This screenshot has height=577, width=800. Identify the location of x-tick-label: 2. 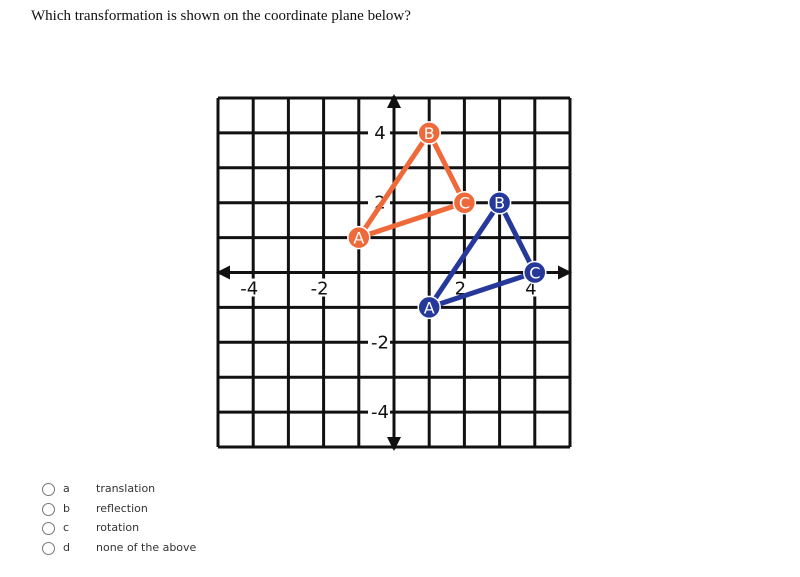
(460, 289).